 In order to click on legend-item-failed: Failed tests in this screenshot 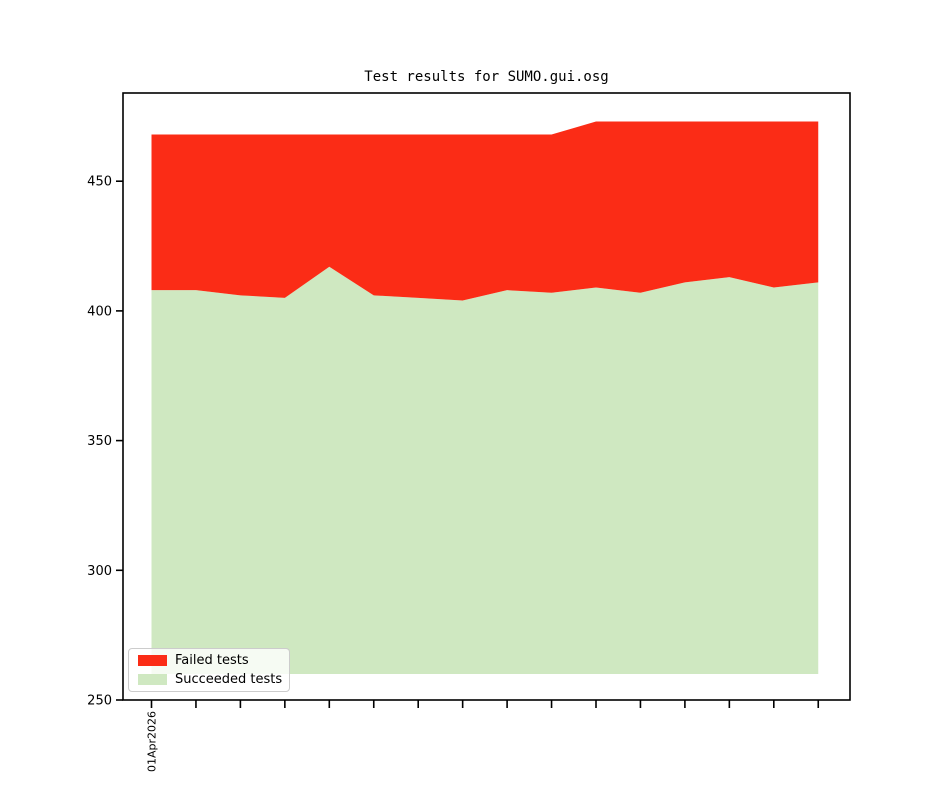, I will do `click(209, 661)`.